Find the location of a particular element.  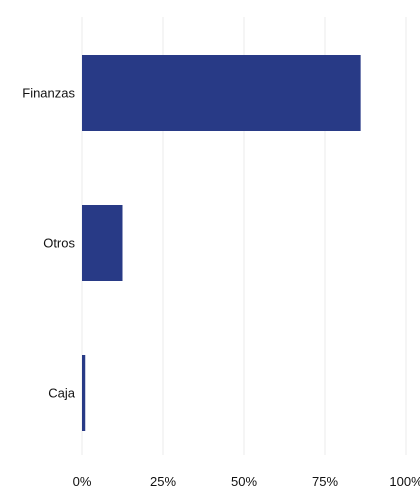

bar-otros is located at coordinates (102, 243).